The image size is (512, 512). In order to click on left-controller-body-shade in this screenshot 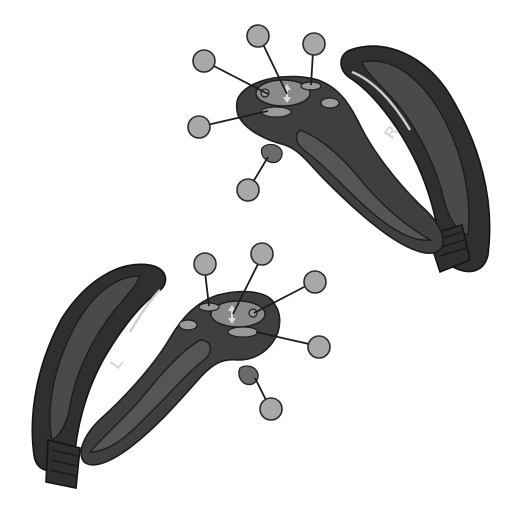, I will do `click(149, 396)`.